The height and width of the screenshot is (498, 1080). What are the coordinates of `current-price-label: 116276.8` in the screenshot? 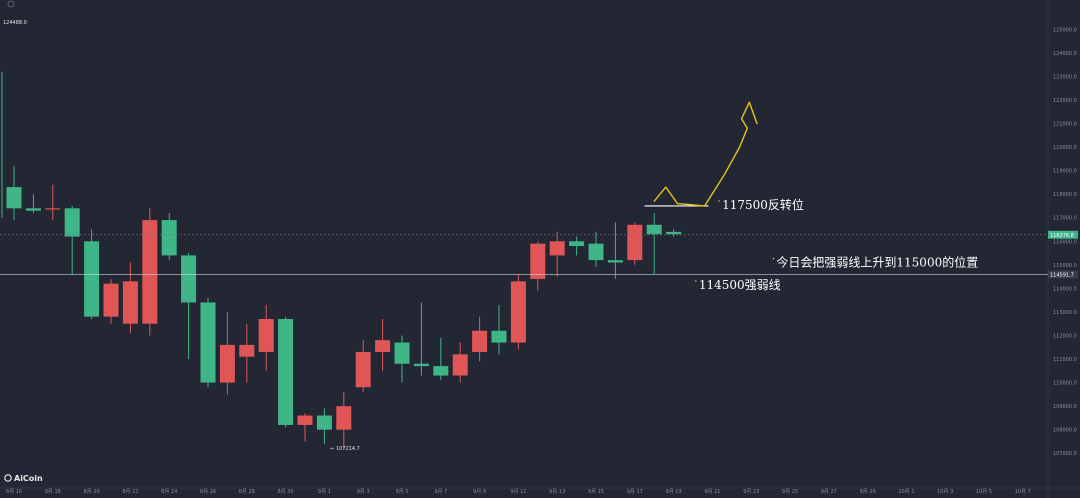 It's located at (1062, 236).